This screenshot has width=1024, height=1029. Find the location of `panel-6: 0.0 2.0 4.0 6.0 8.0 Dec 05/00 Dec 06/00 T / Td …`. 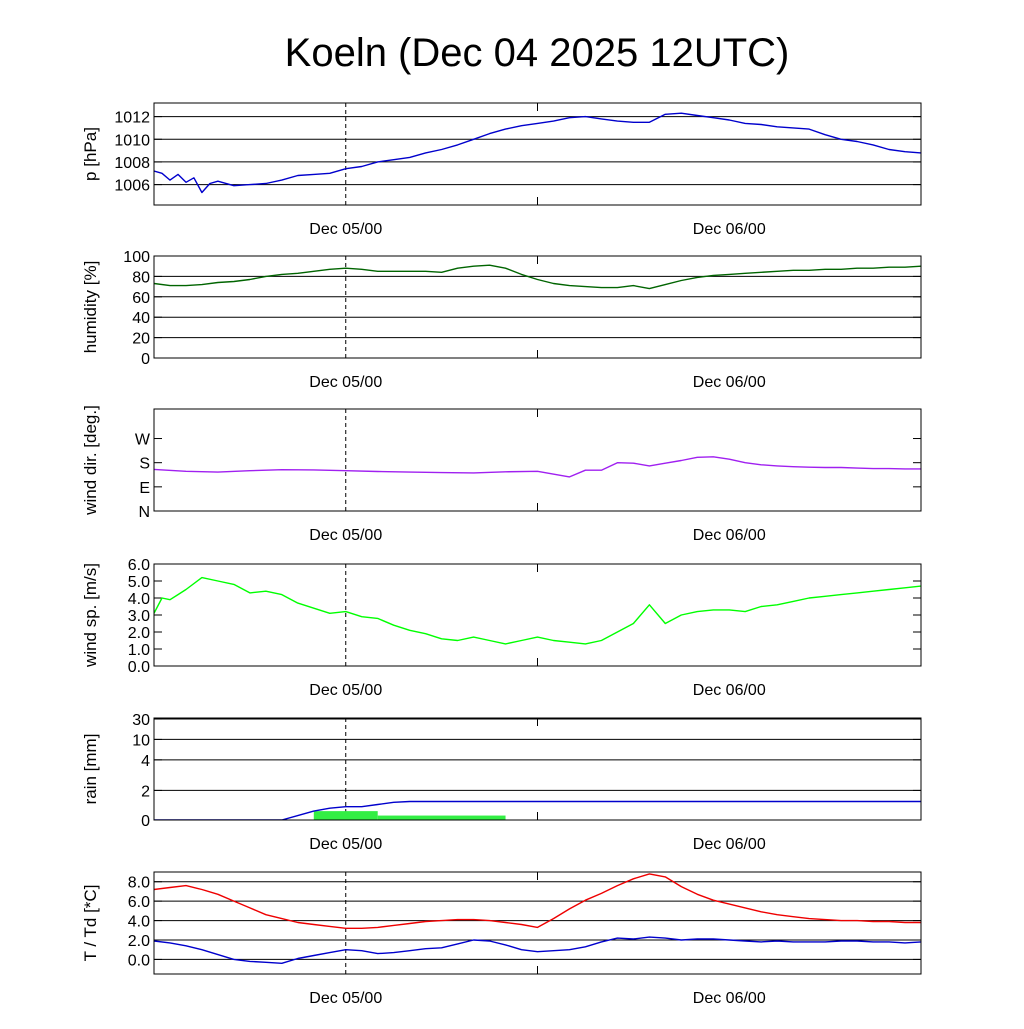

panel-6: 0.0 2.0 4.0 6.0 8.0 Dec 05/00 Dec 06/00 T / Td … is located at coordinates (501, 939).